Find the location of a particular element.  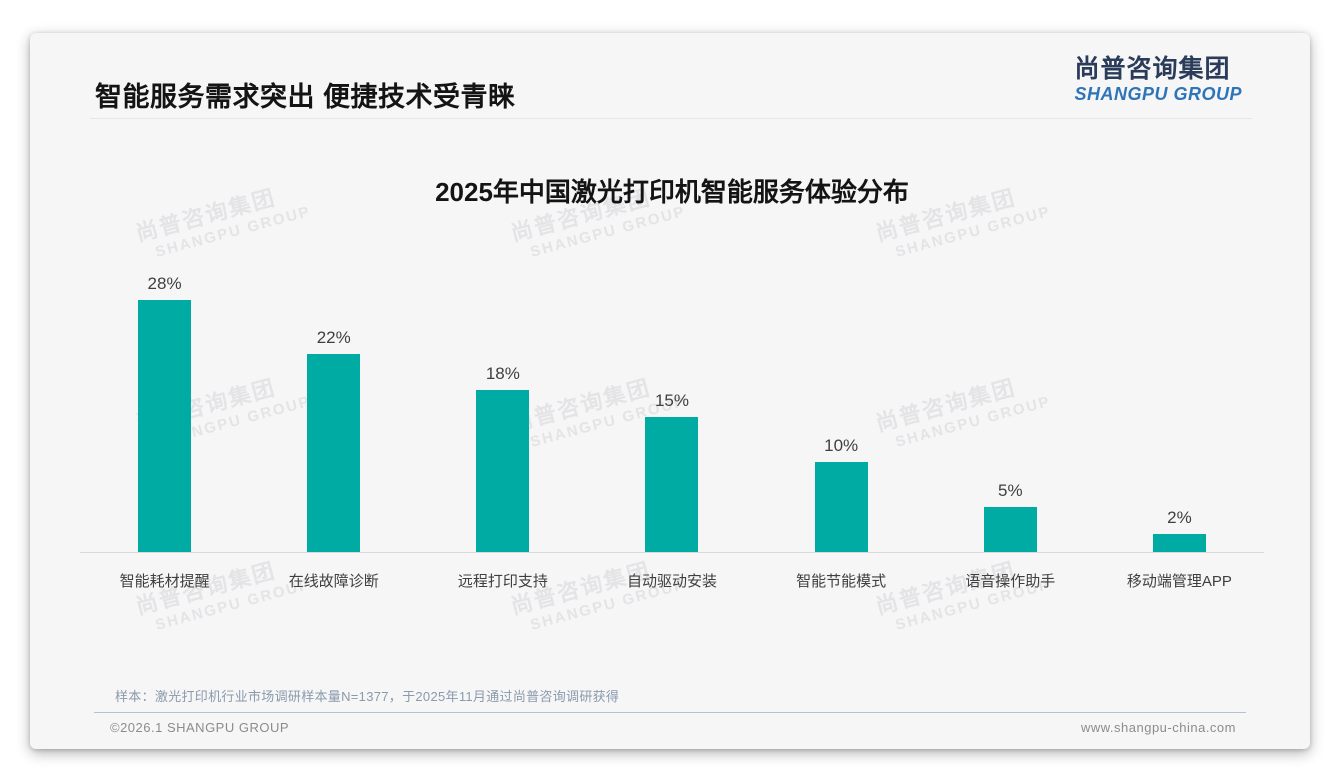

bar-column: 5% is located at coordinates (1010, 516).